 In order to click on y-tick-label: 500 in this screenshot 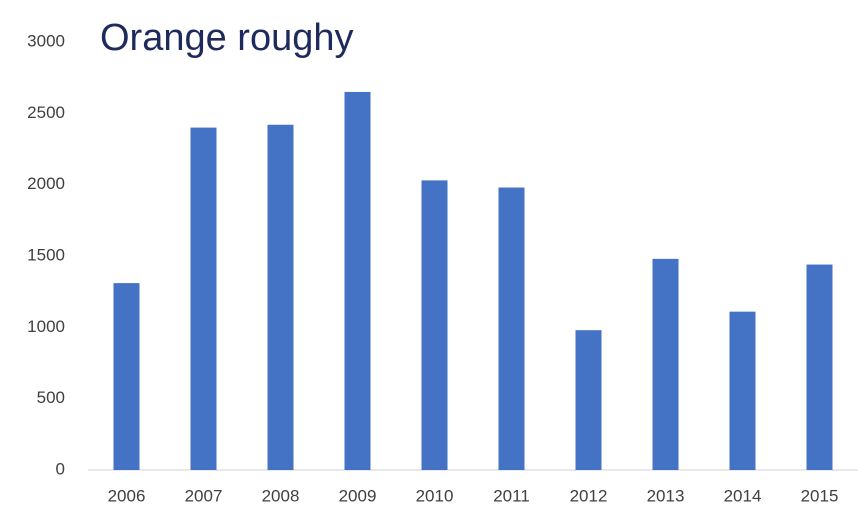, I will do `click(51, 397)`.